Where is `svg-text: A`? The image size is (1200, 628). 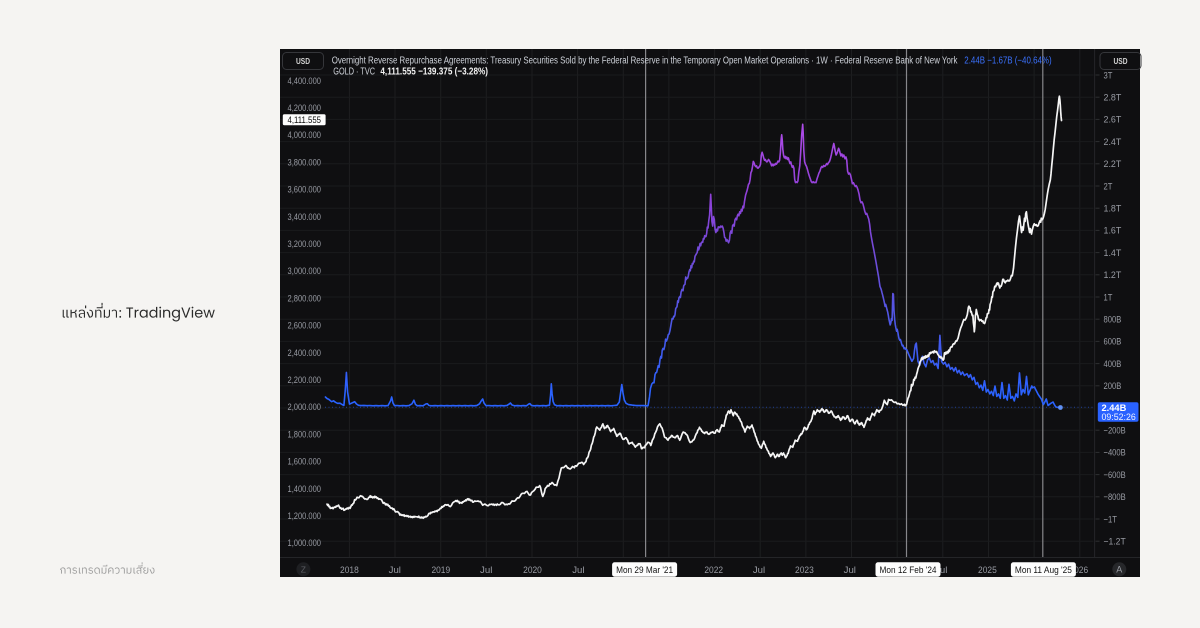 svg-text: A is located at coordinates (1119, 570).